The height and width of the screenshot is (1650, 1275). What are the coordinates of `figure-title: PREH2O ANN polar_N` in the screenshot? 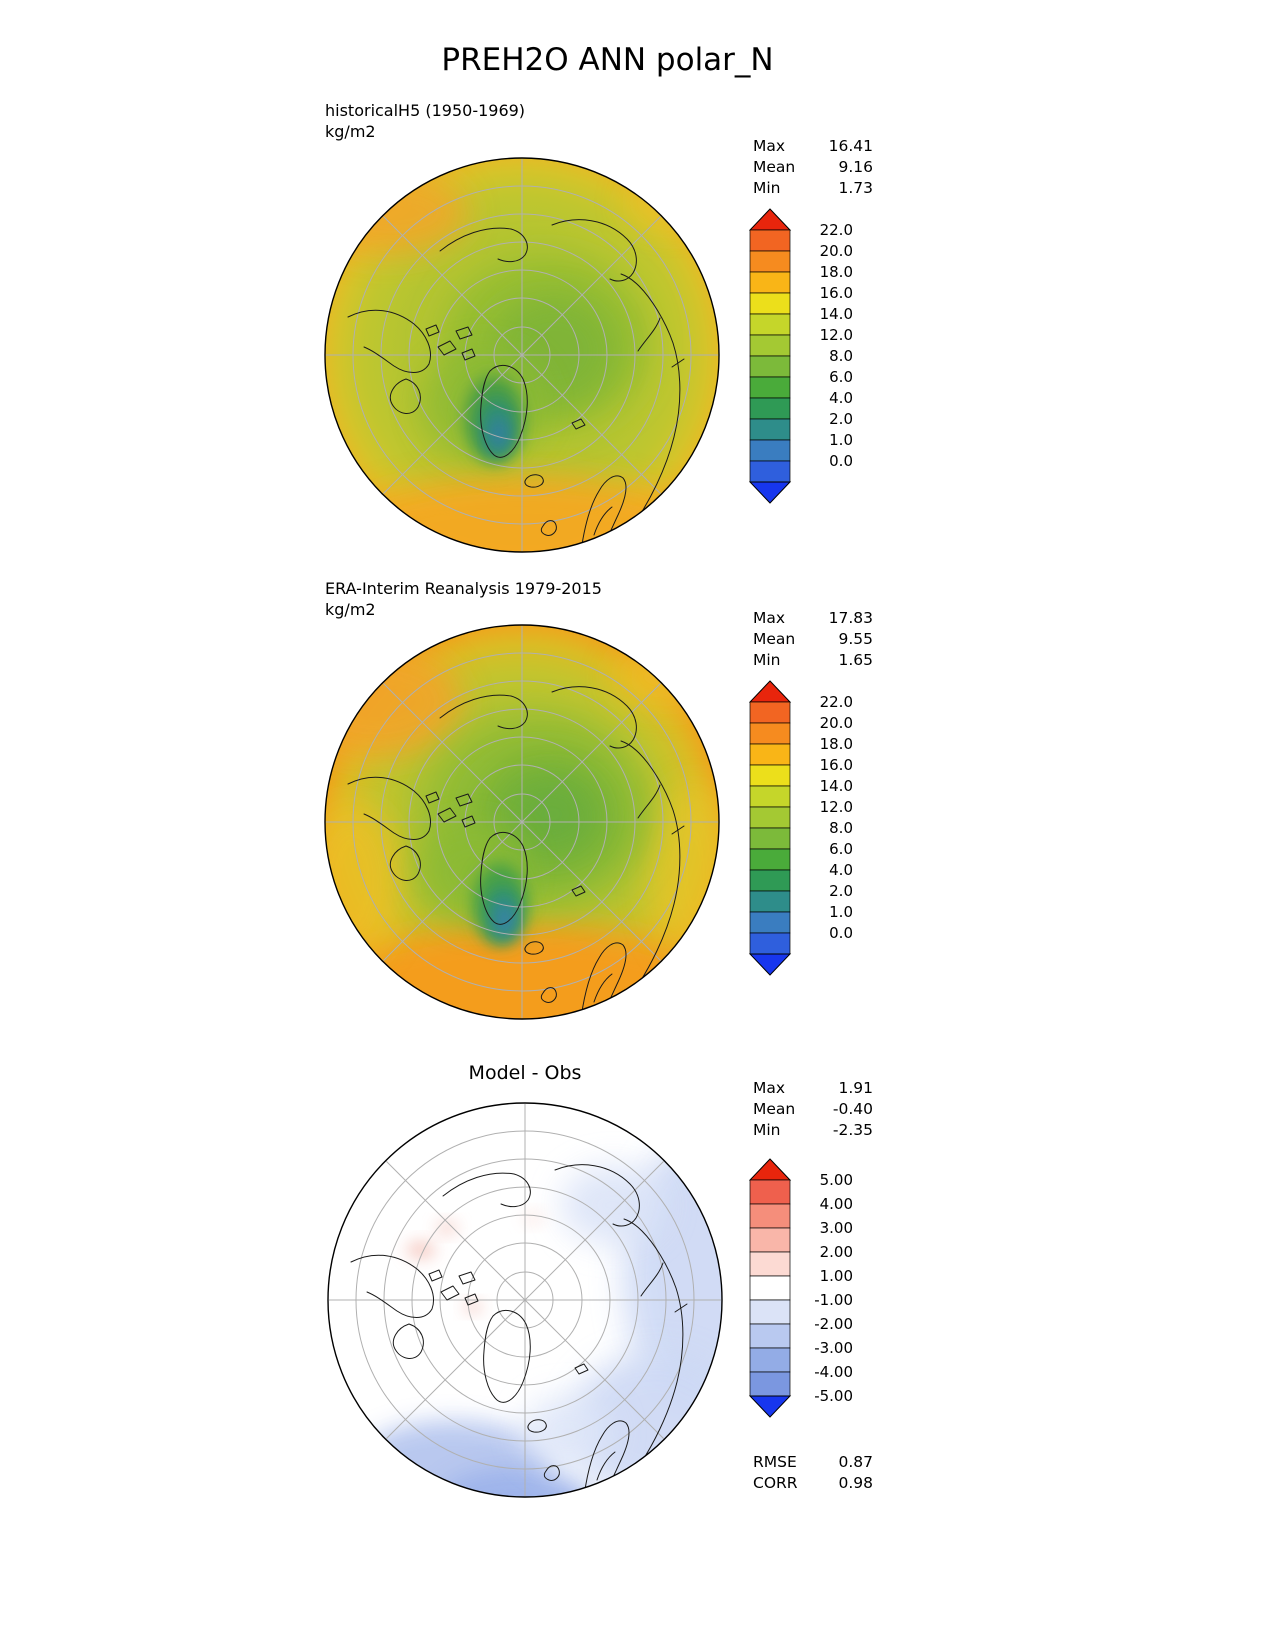 It's located at (607, 60).